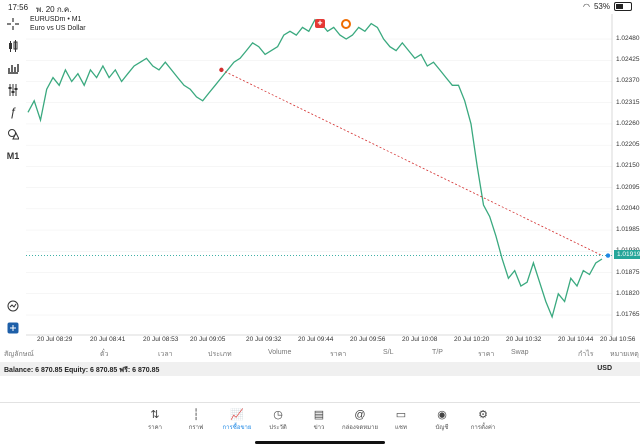  What do you see at coordinates (442, 415) in the screenshot?
I see `account-icon: ◉` at bounding box center [442, 415].